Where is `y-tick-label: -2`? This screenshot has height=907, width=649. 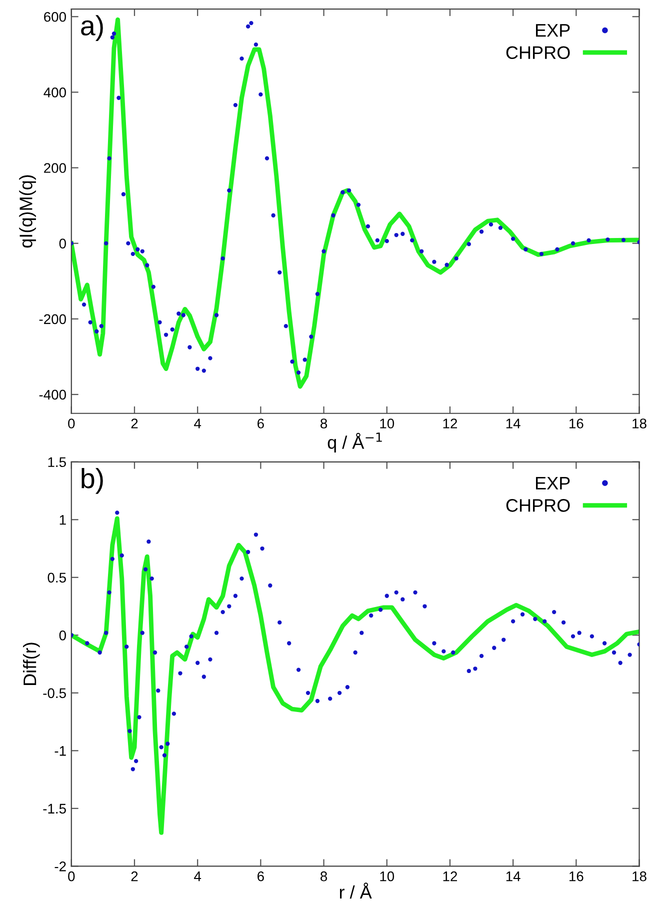 y-tick-label: -2 is located at coordinates (60, 867).